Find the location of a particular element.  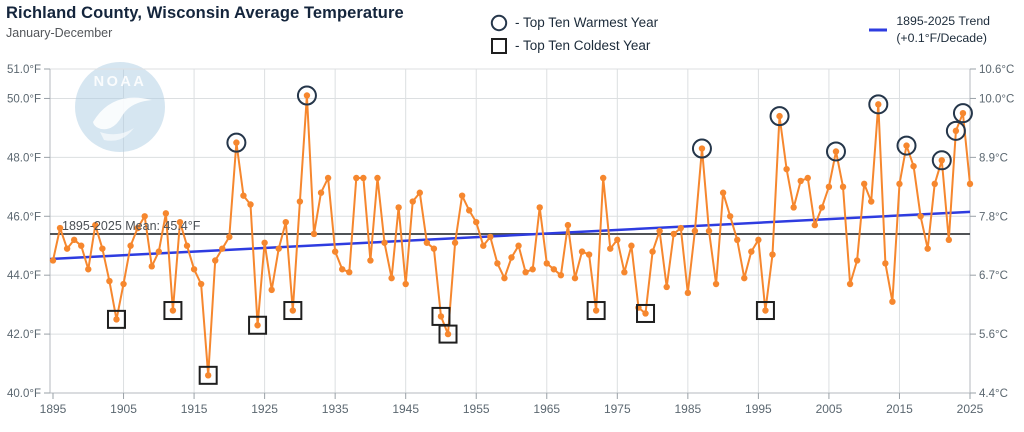

legend-warmest-row: - Top Ten Warmest Year is located at coordinates (573, 22).